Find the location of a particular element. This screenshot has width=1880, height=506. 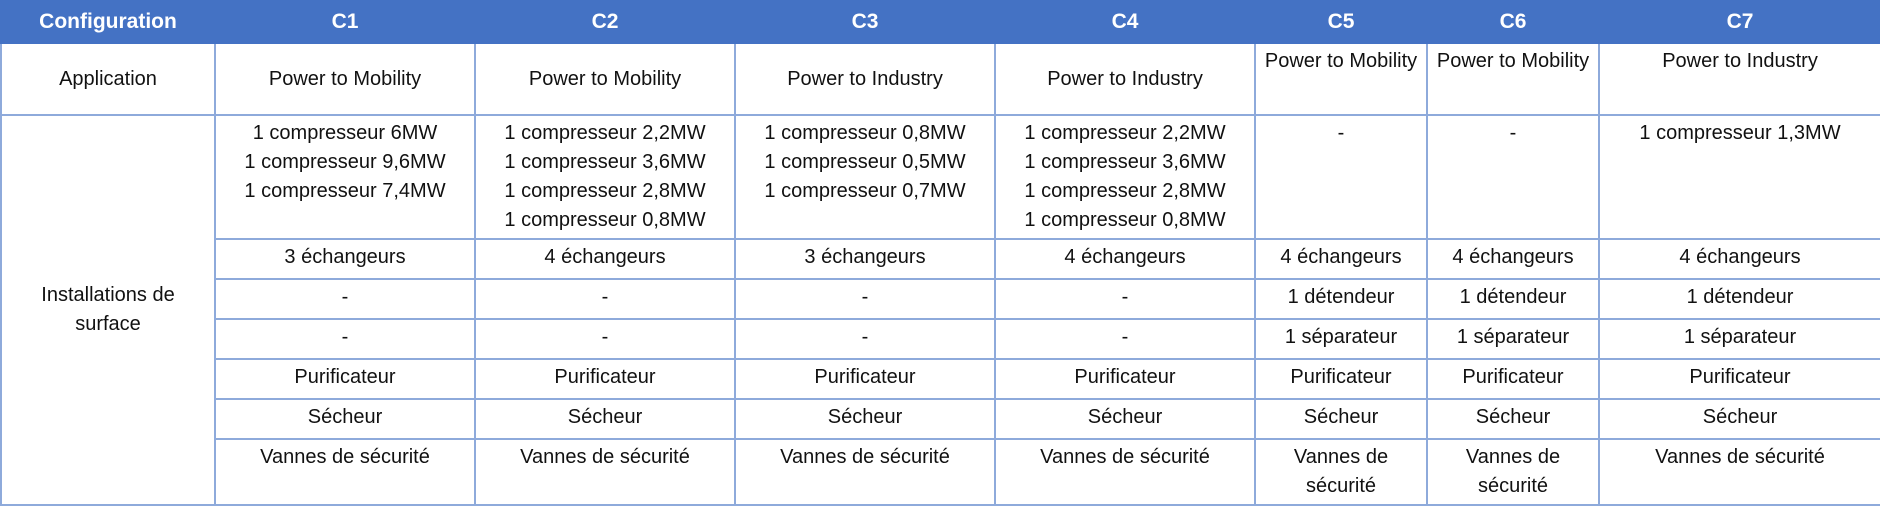

header-c2: C2 is located at coordinates (605, 22).